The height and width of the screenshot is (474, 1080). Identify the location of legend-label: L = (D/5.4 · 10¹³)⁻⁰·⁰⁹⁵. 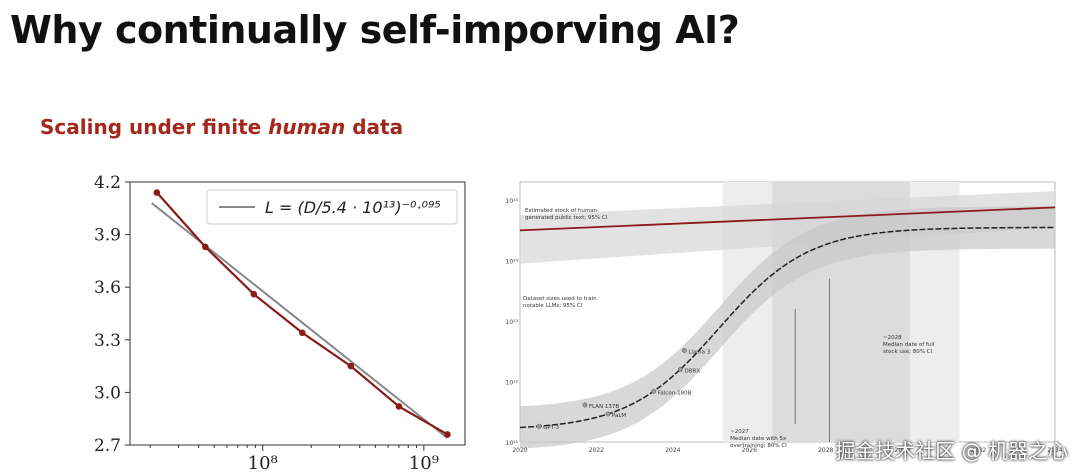
(353, 207).